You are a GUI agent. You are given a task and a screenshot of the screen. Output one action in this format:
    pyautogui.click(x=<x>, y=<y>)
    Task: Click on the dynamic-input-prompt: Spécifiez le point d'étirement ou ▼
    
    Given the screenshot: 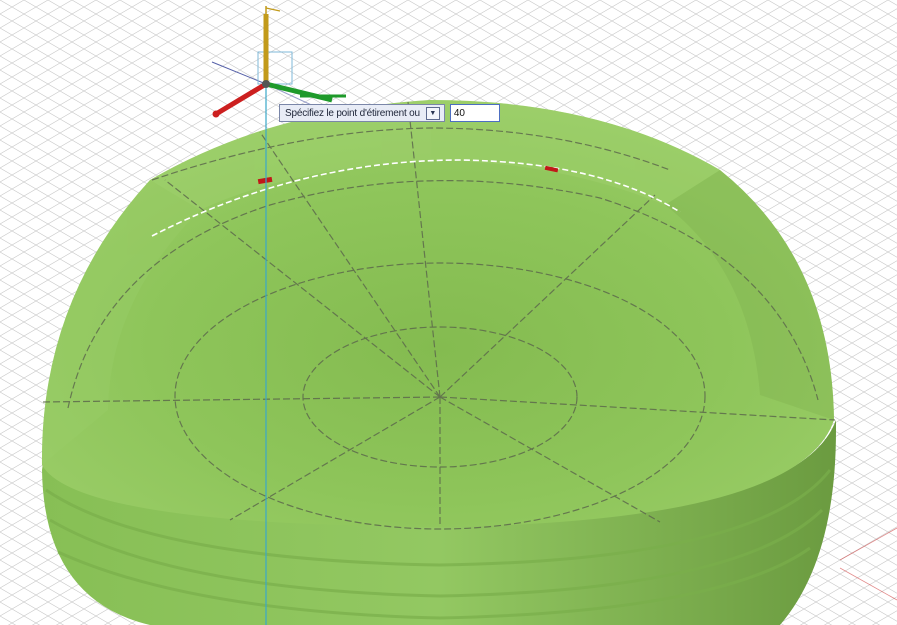 What is the action you would take?
    pyautogui.click(x=362, y=113)
    